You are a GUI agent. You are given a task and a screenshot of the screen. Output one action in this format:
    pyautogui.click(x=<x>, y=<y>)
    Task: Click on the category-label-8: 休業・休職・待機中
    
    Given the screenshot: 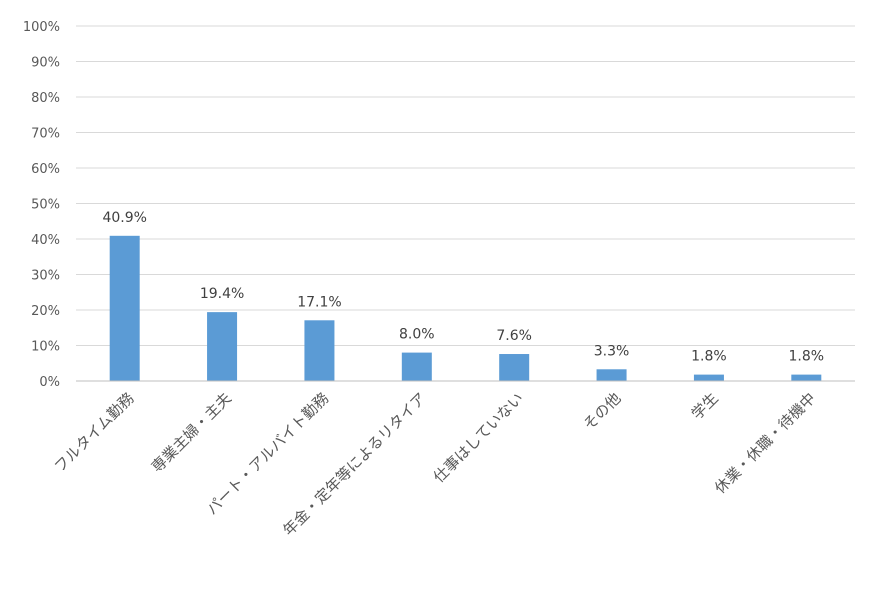 What is the action you would take?
    pyautogui.click(x=765, y=443)
    